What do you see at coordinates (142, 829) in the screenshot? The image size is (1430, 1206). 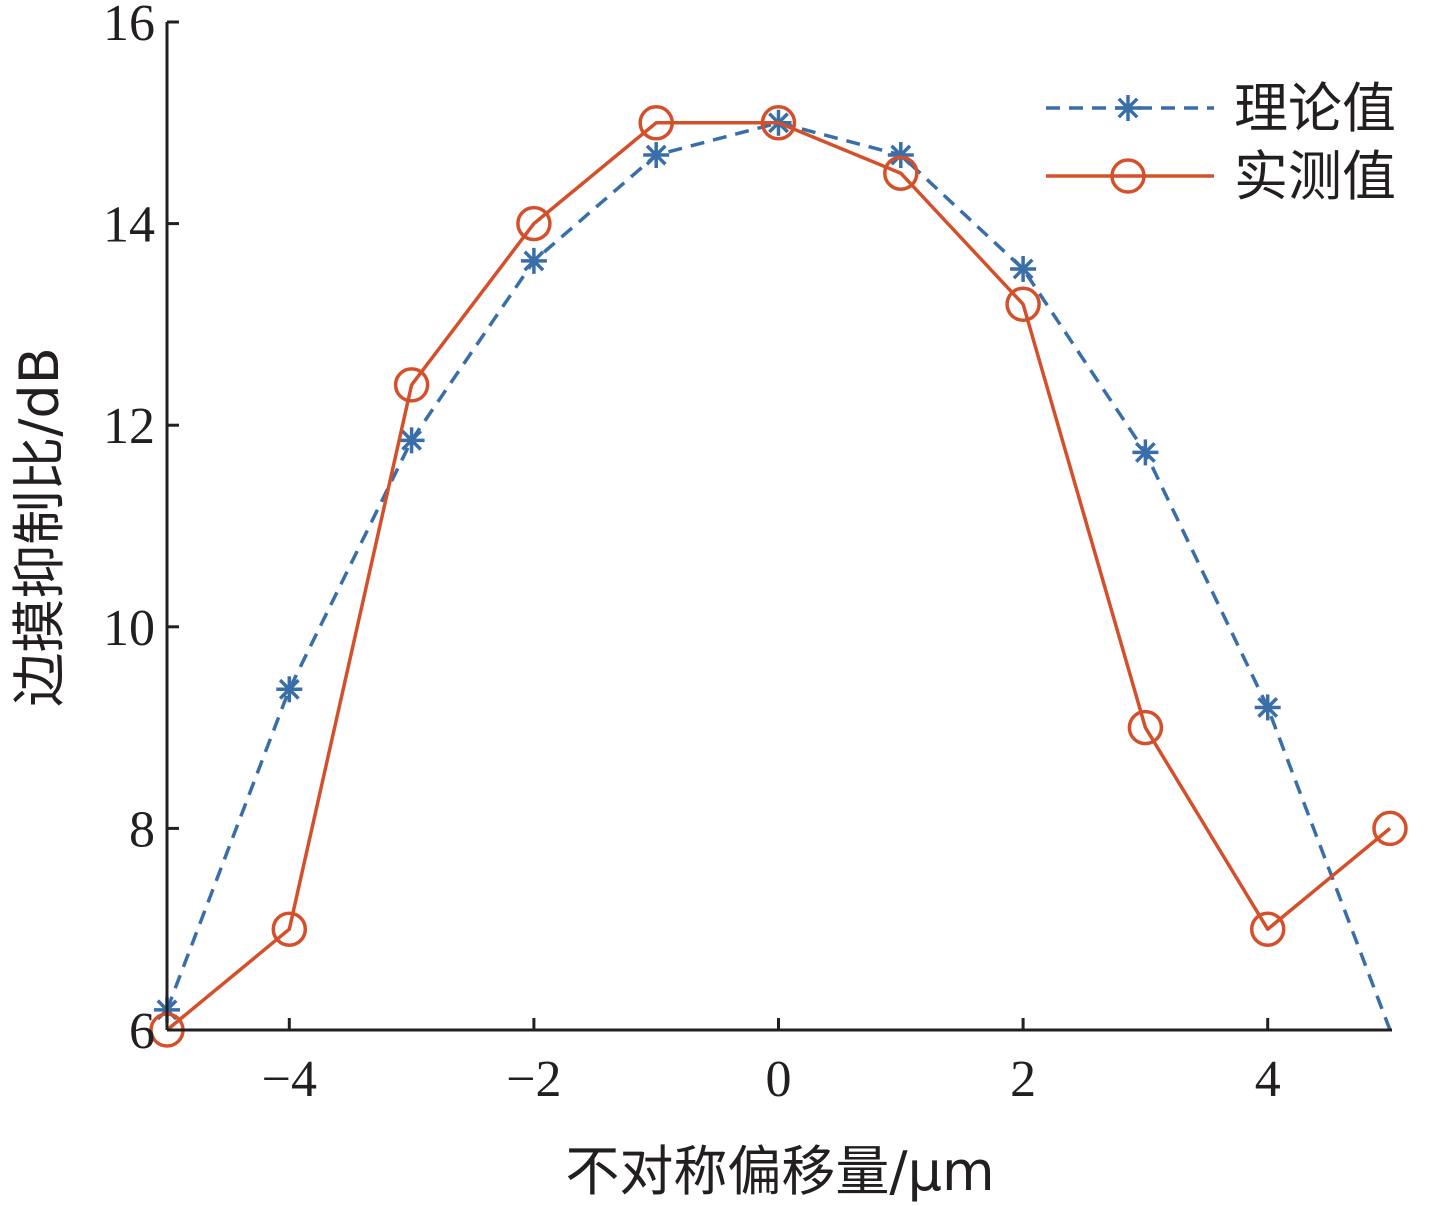 I see `y-tick-label: 8` at bounding box center [142, 829].